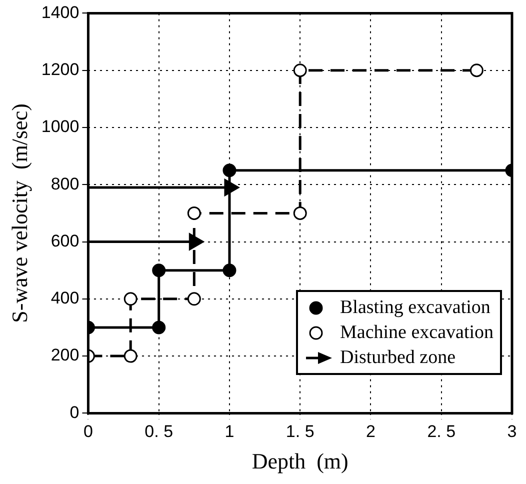  What do you see at coordinates (60, 12) in the screenshot?
I see `y-tick-label: 1400` at bounding box center [60, 12].